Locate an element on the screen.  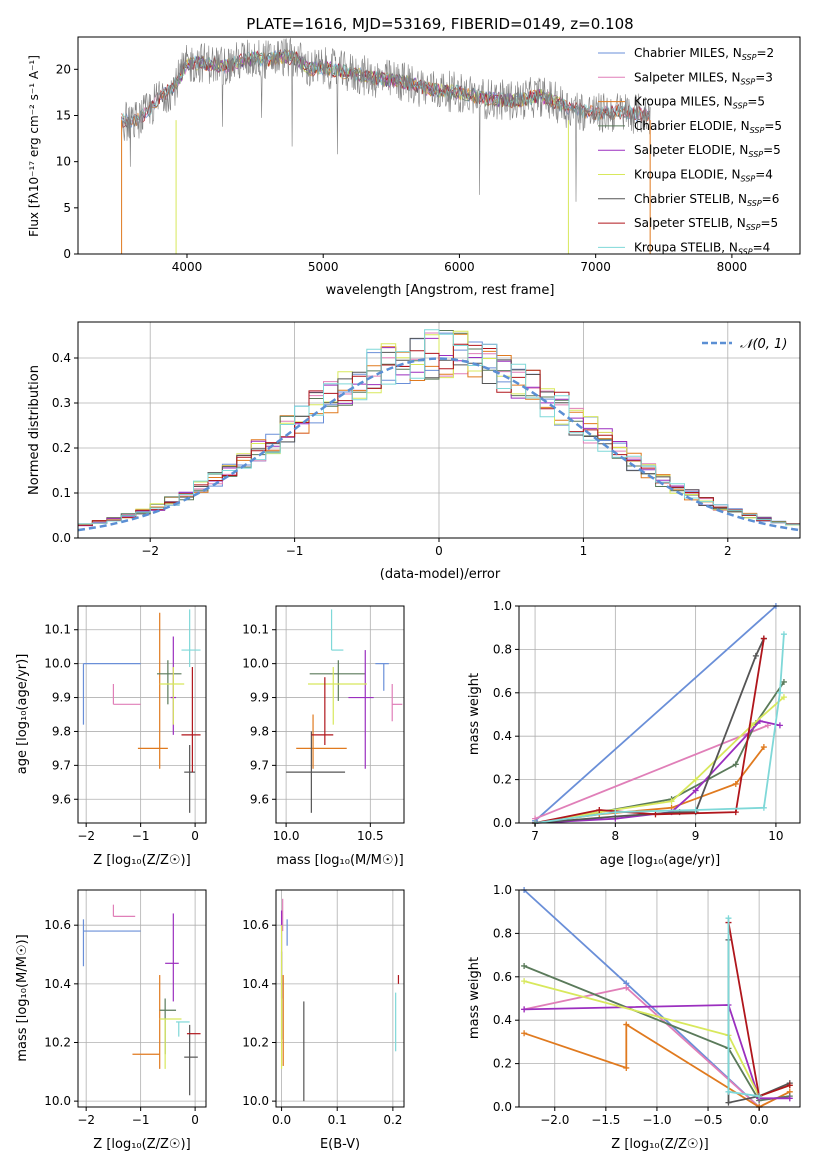
legend-label: Kroupa STELIB, NSSP=4 is located at coordinates (702, 248).